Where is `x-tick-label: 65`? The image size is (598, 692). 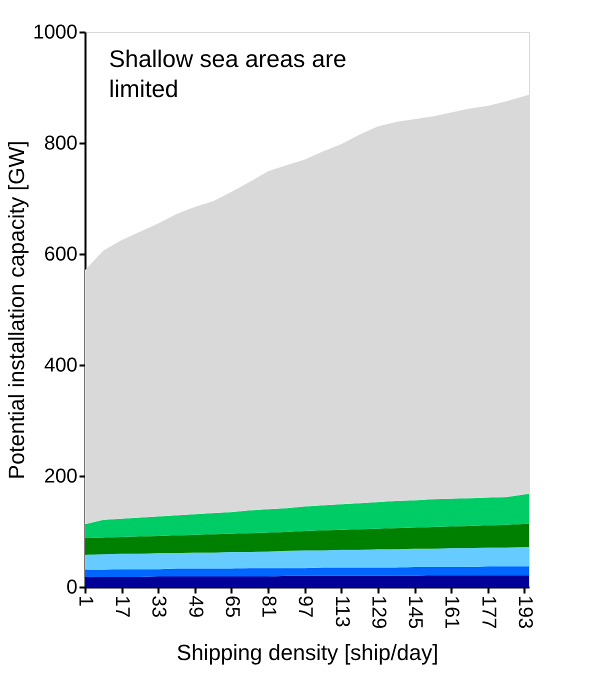
x-tick-label: 65 is located at coordinates (231, 607).